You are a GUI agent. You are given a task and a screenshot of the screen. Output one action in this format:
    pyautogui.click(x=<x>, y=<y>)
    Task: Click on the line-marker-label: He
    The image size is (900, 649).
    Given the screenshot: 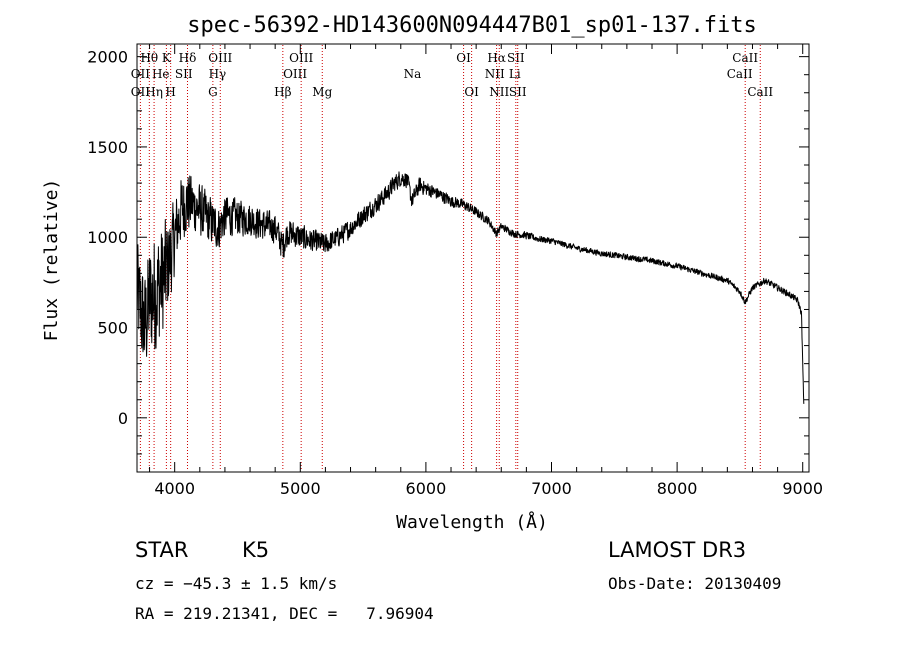 What is the action you would take?
    pyautogui.click(x=161, y=74)
    